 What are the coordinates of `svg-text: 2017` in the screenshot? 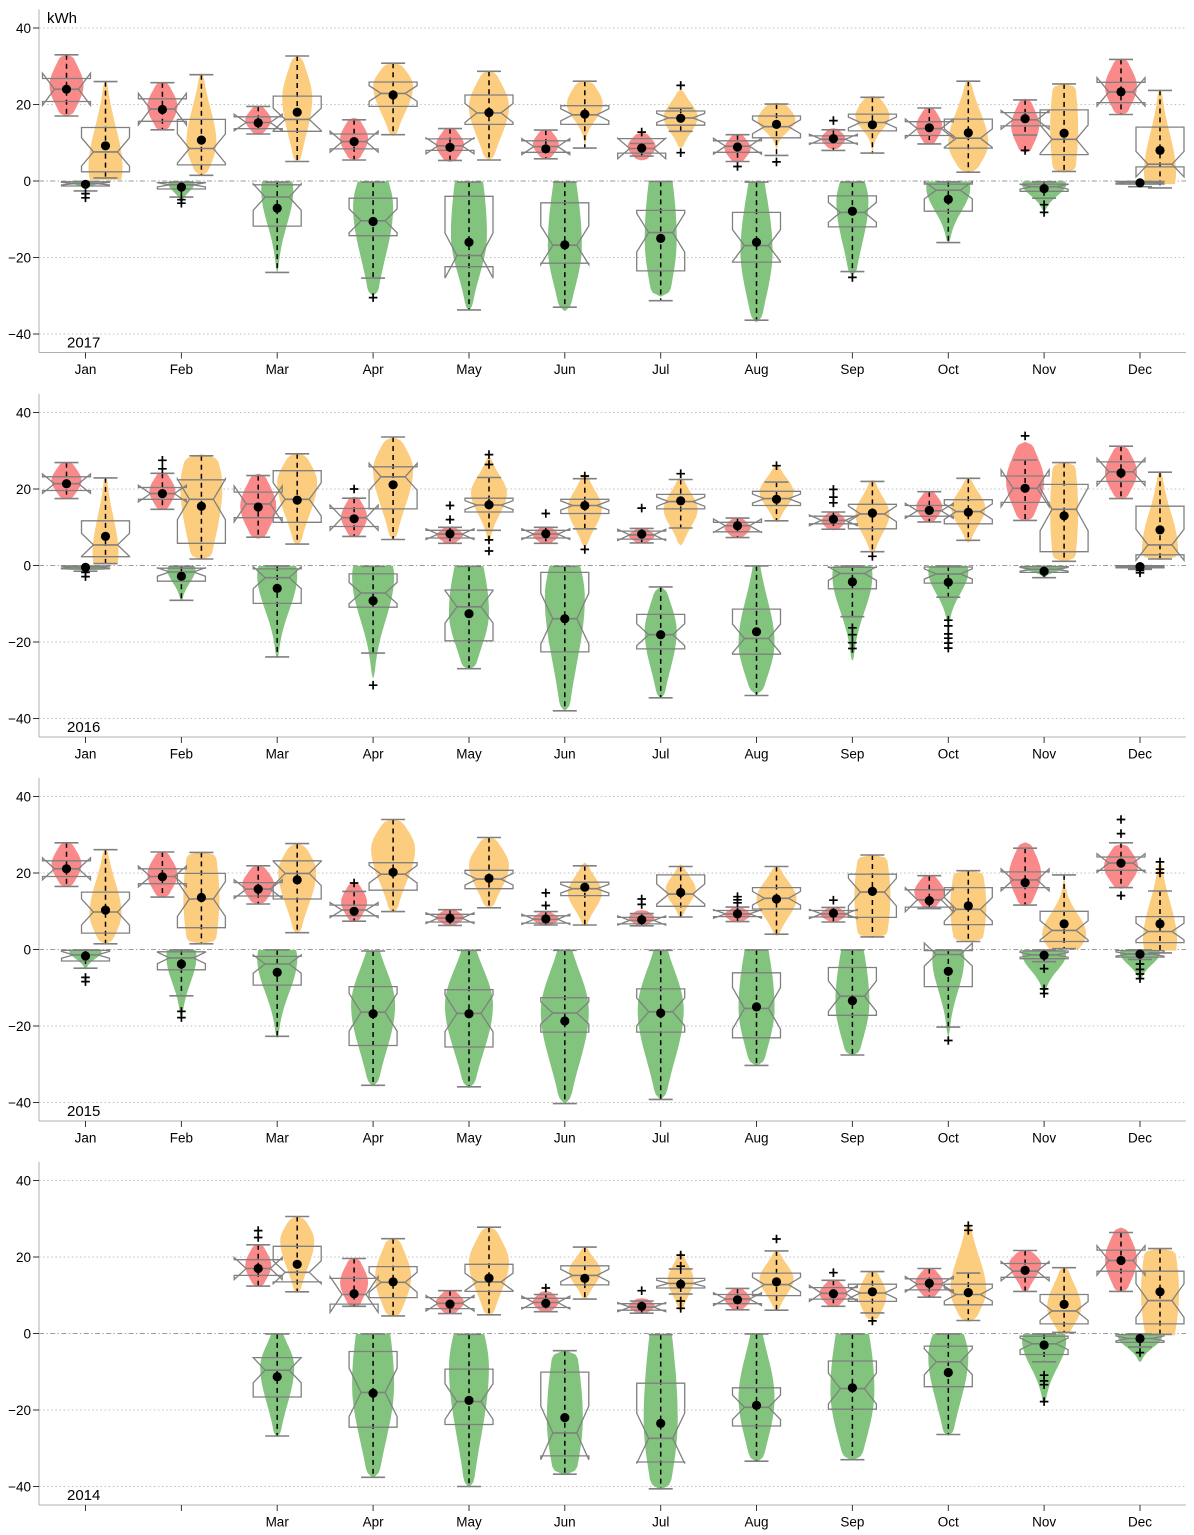 It's located at (83, 343).